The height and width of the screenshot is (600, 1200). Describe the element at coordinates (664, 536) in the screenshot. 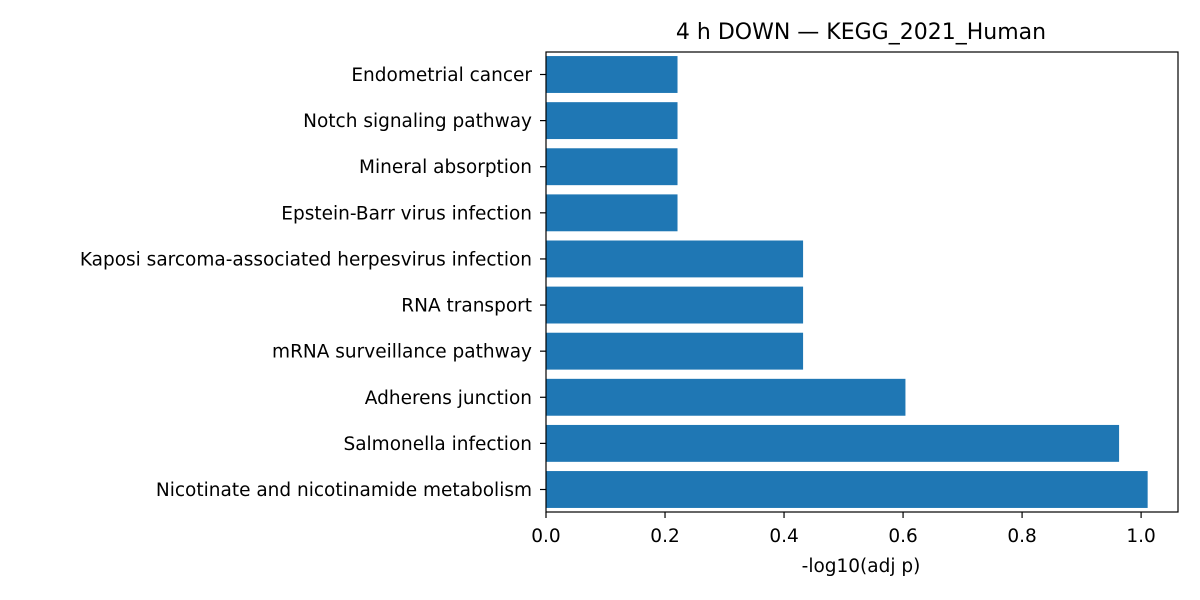

I see `x-tick-label: 0.2` at that location.